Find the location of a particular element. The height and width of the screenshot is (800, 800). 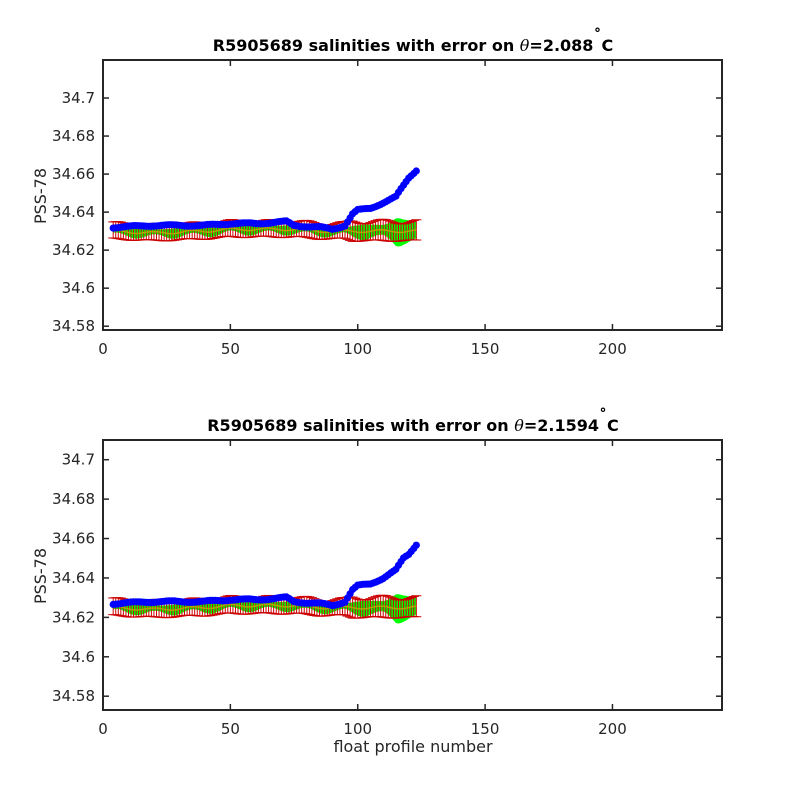

top-chart-ylabel: PSS-78 is located at coordinates (40, 196).